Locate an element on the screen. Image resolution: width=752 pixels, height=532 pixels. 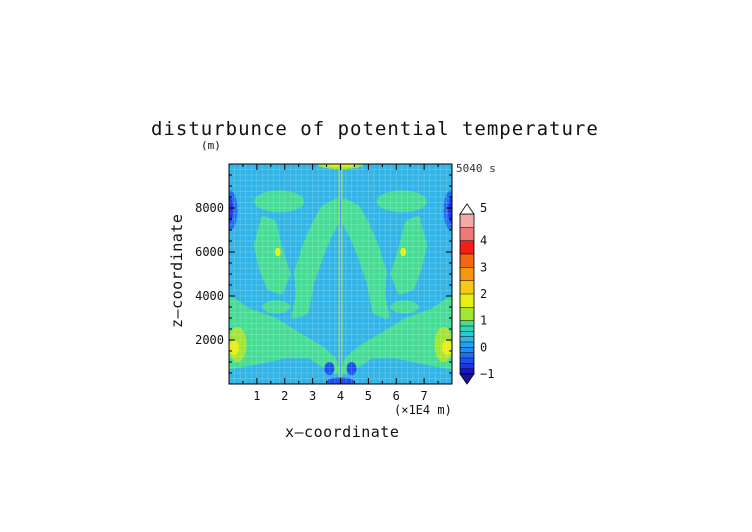
x-tick-label: 2 is located at coordinates (284, 396).